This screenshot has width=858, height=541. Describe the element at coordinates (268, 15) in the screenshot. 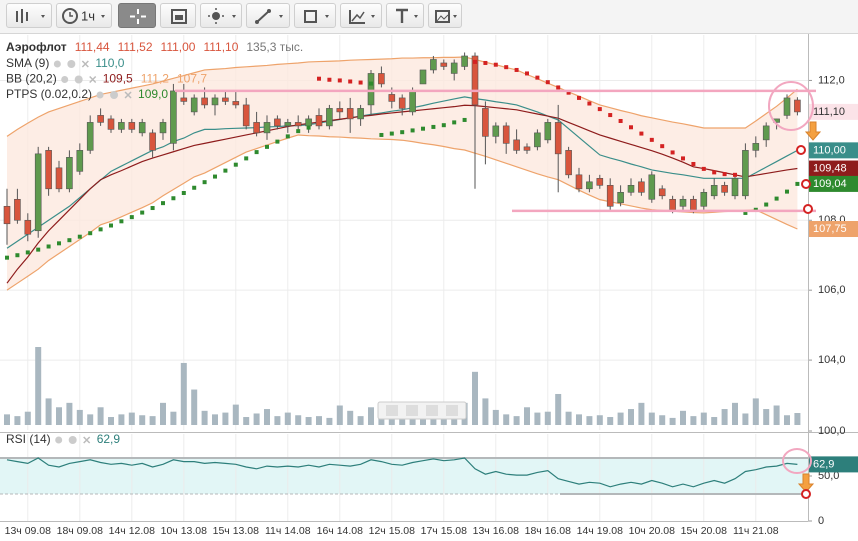

I see `line-tool-button` at that location.